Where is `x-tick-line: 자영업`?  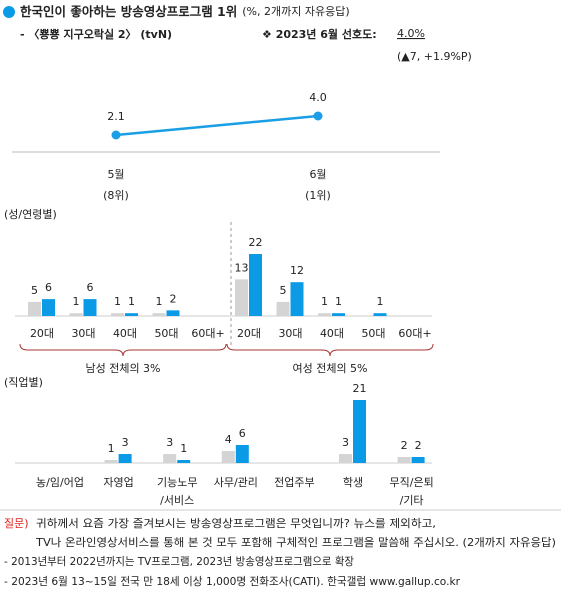 x-tick-line: 자영업 is located at coordinates (118, 482).